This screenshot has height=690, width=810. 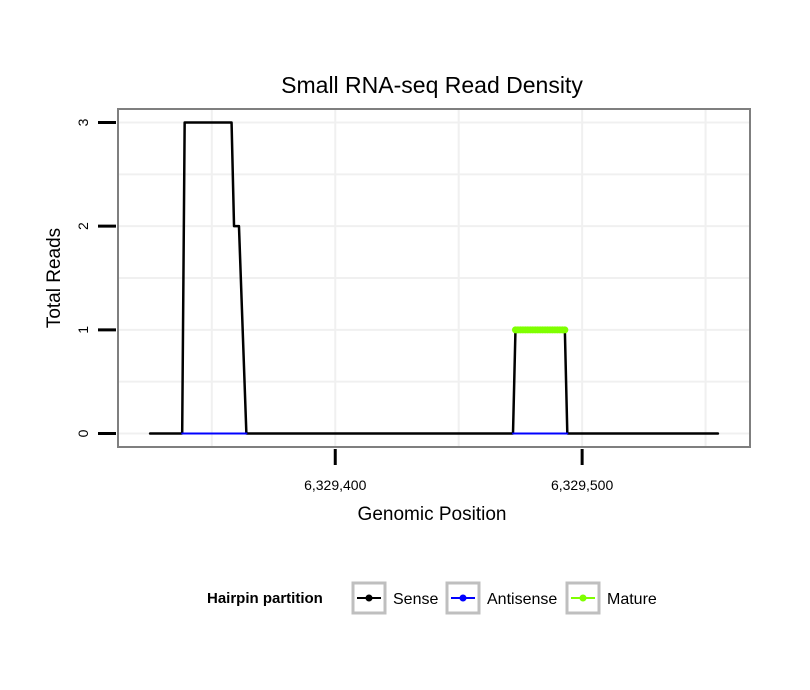 I want to click on y-axis-title: Total Reads, so click(x=54, y=278).